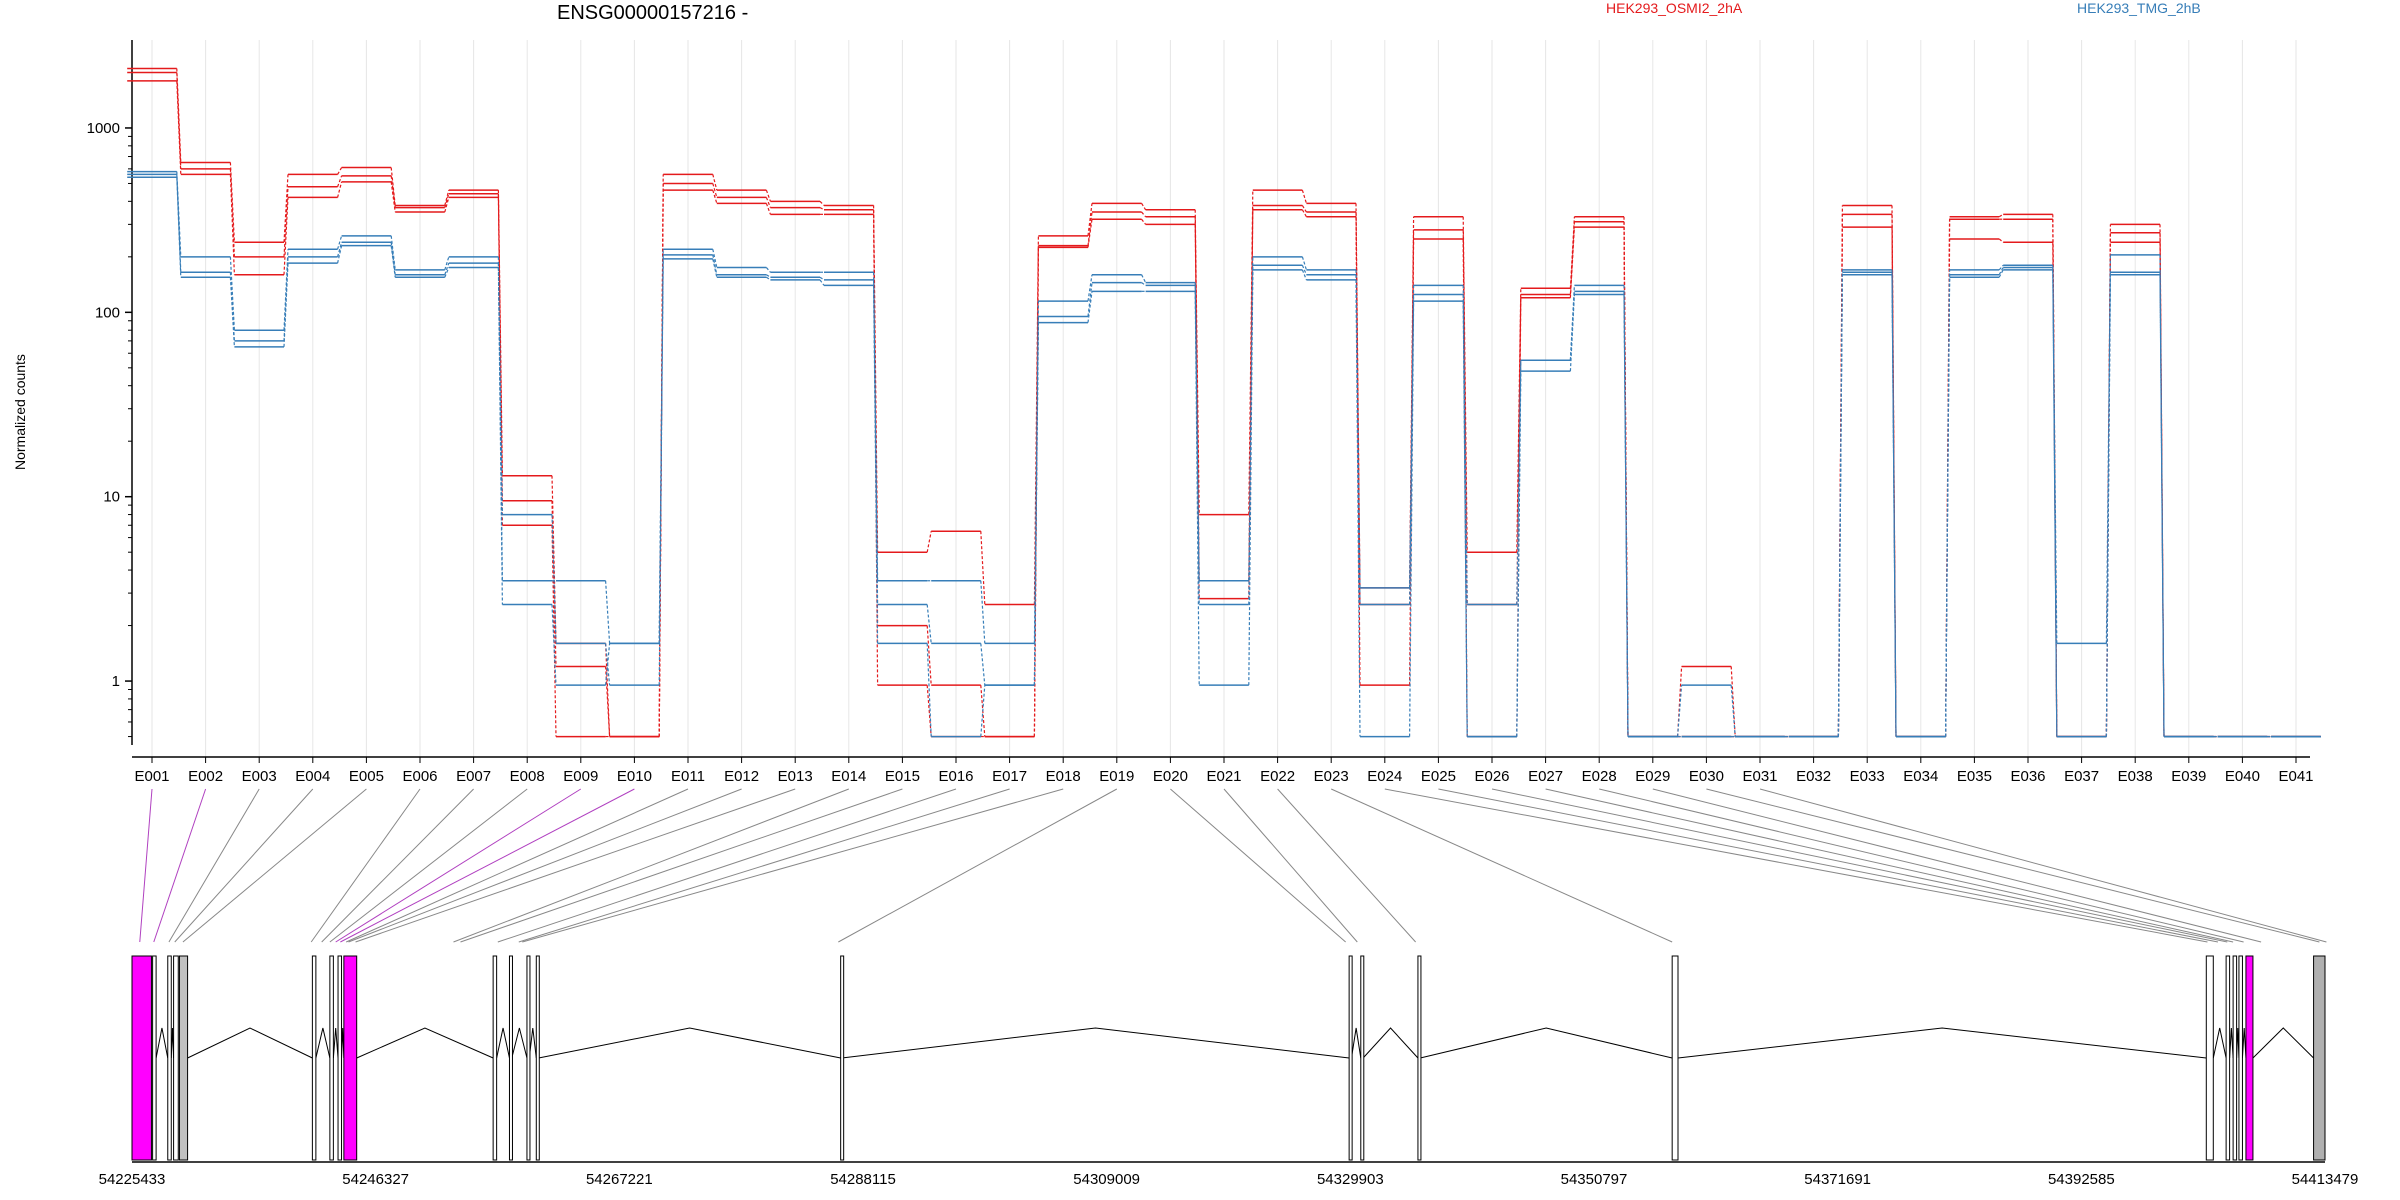 The height and width of the screenshot is (1200, 2400). What do you see at coordinates (1674, 8) in the screenshot?
I see `legend-entry-osmi2: HEK293_OSMI2_2hA` at bounding box center [1674, 8].